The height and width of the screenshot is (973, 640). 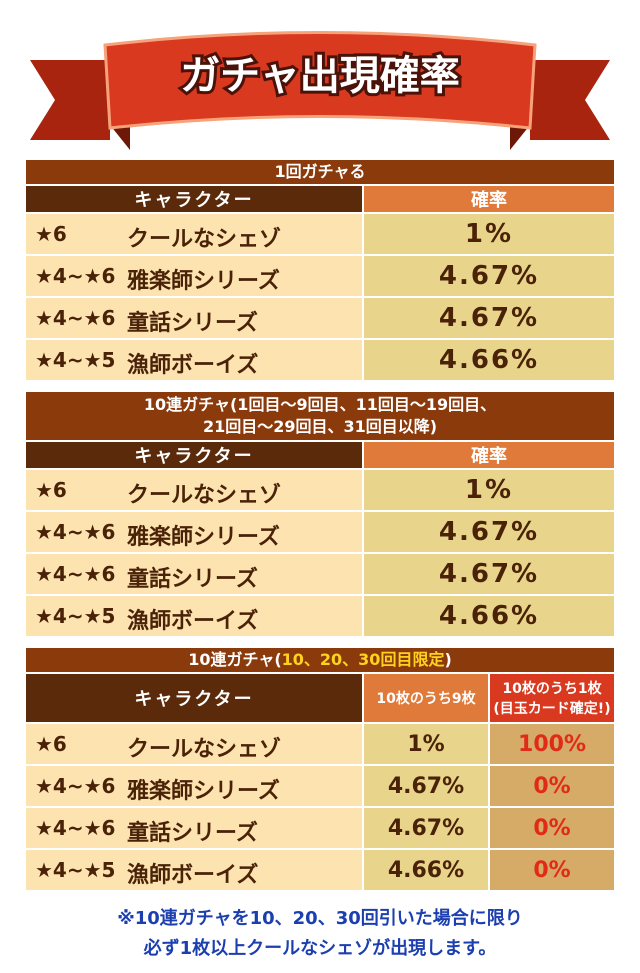 I want to click on section-heading: 10連ガチャ(10、20、30回目限定), so click(x=320, y=660).